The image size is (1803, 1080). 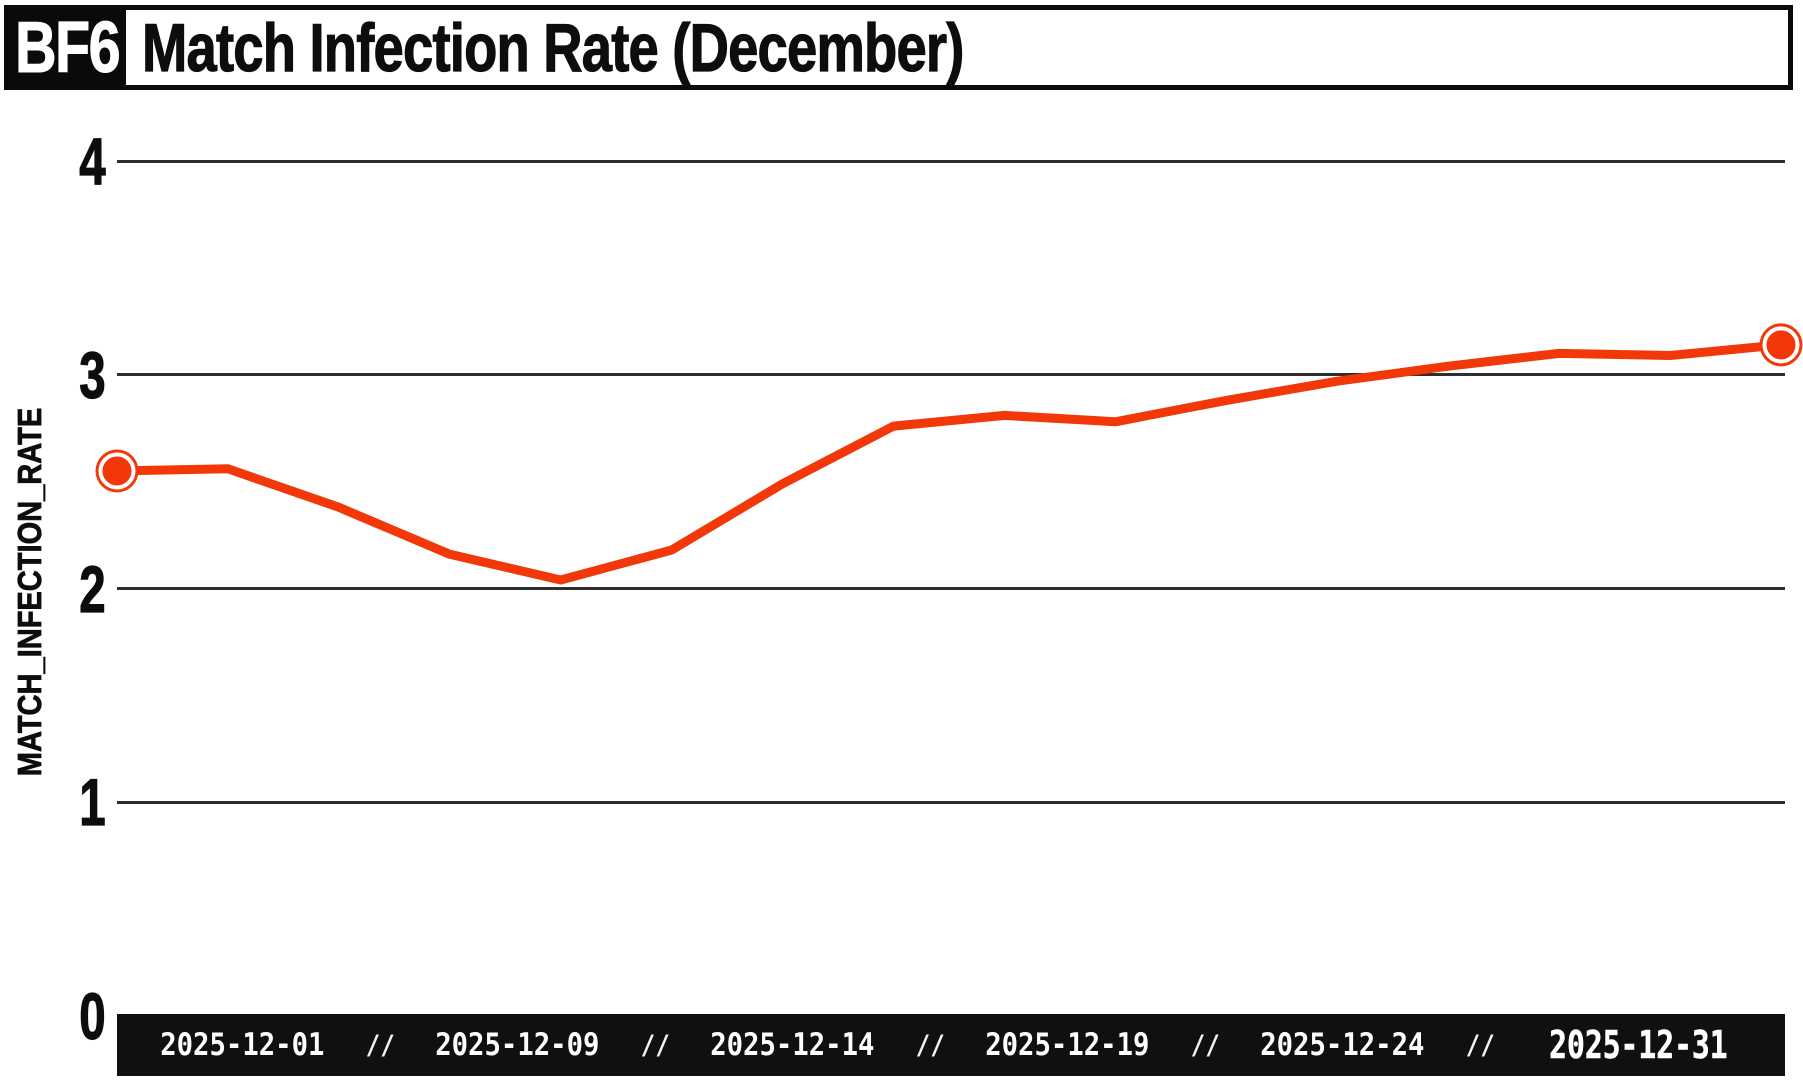 I want to click on x-axis-date: 2025-12-19, so click(x=1067, y=1045).